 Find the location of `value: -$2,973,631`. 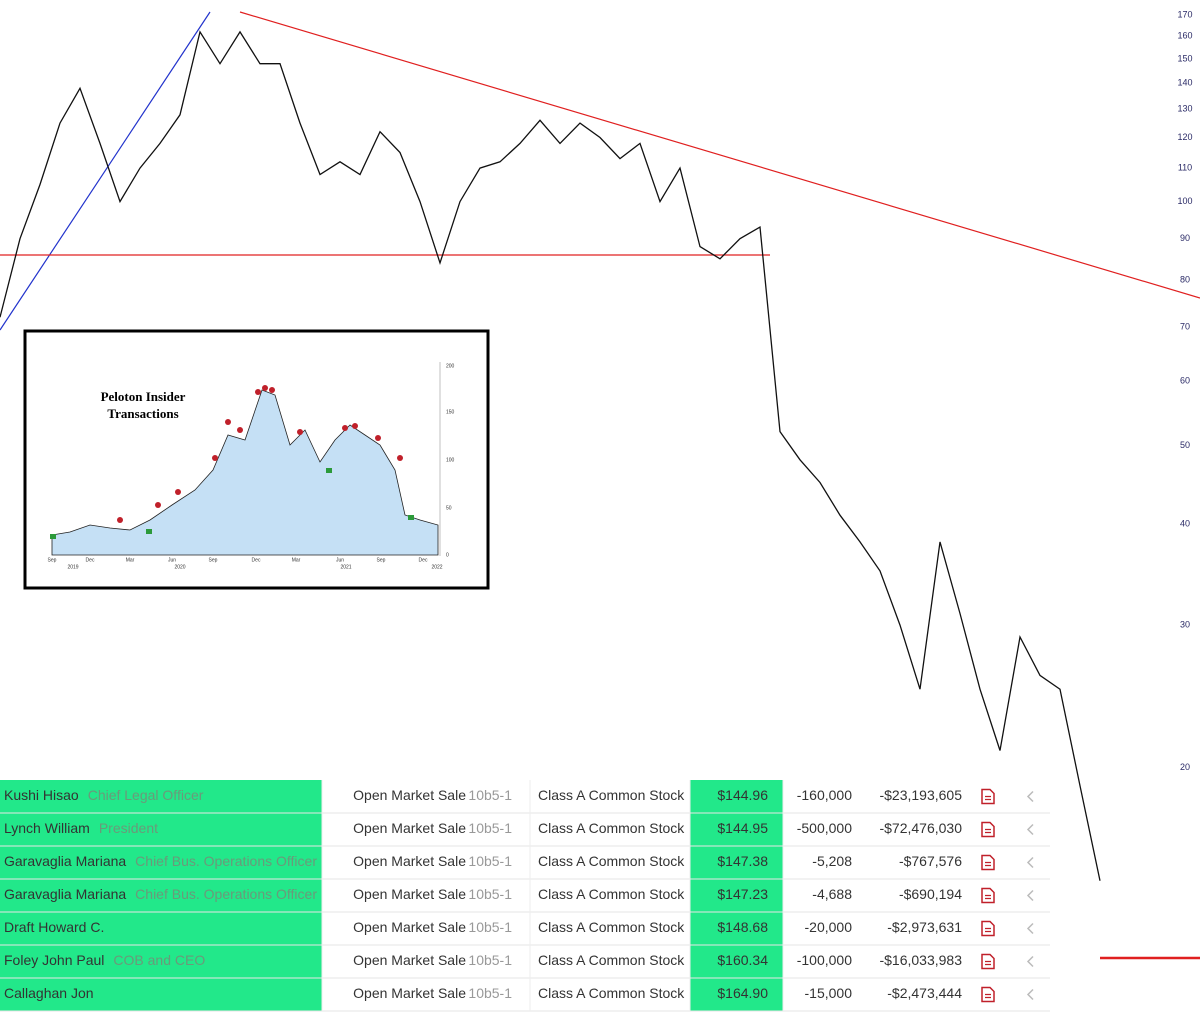

value: -$2,973,631 is located at coordinates (924, 927).